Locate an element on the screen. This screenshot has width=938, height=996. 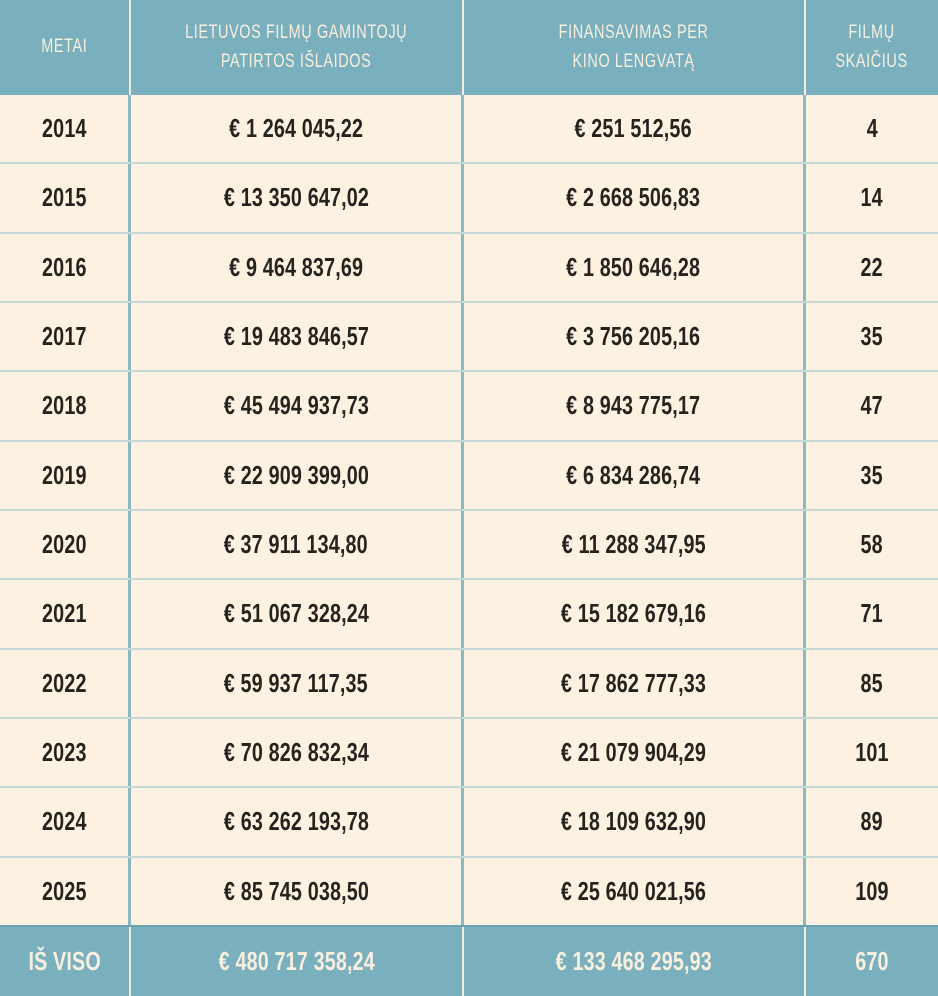
table-row: 2023 € 70 826 832,34 € 21 079 904,29 101 is located at coordinates (469, 753).